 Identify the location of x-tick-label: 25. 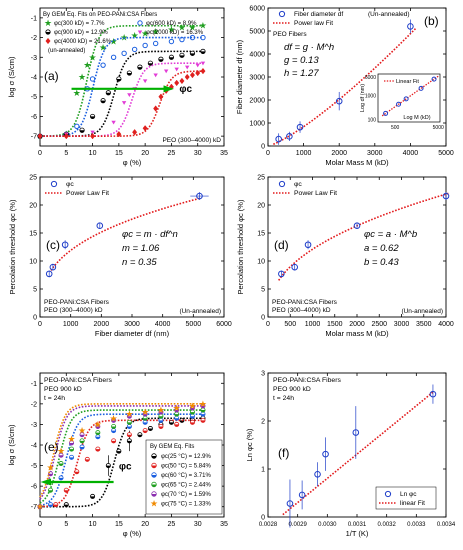
(172, 153).